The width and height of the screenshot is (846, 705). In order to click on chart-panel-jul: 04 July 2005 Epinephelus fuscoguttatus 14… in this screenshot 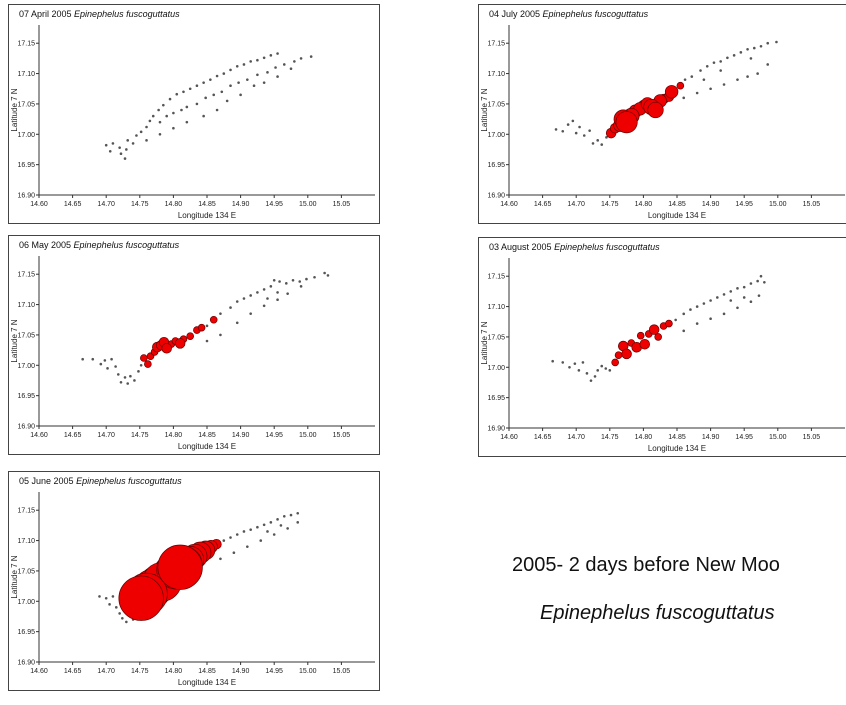, I will do `click(662, 114)`.